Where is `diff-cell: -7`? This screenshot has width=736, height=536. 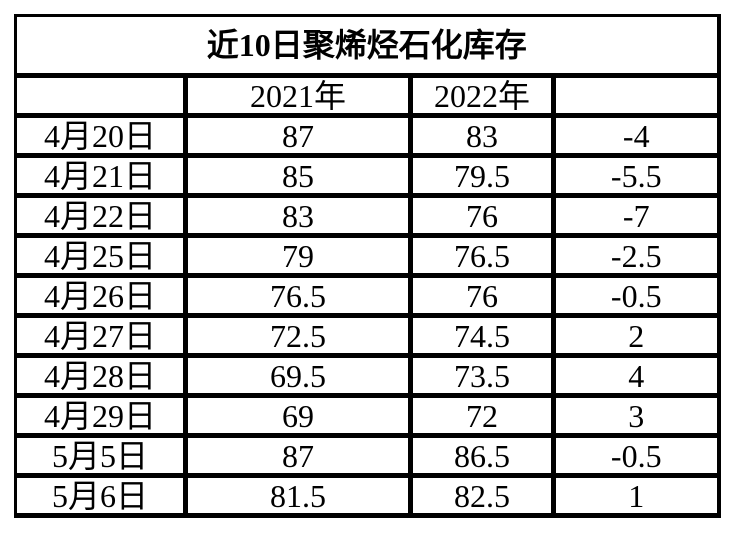
diff-cell: -7 is located at coordinates (636, 215).